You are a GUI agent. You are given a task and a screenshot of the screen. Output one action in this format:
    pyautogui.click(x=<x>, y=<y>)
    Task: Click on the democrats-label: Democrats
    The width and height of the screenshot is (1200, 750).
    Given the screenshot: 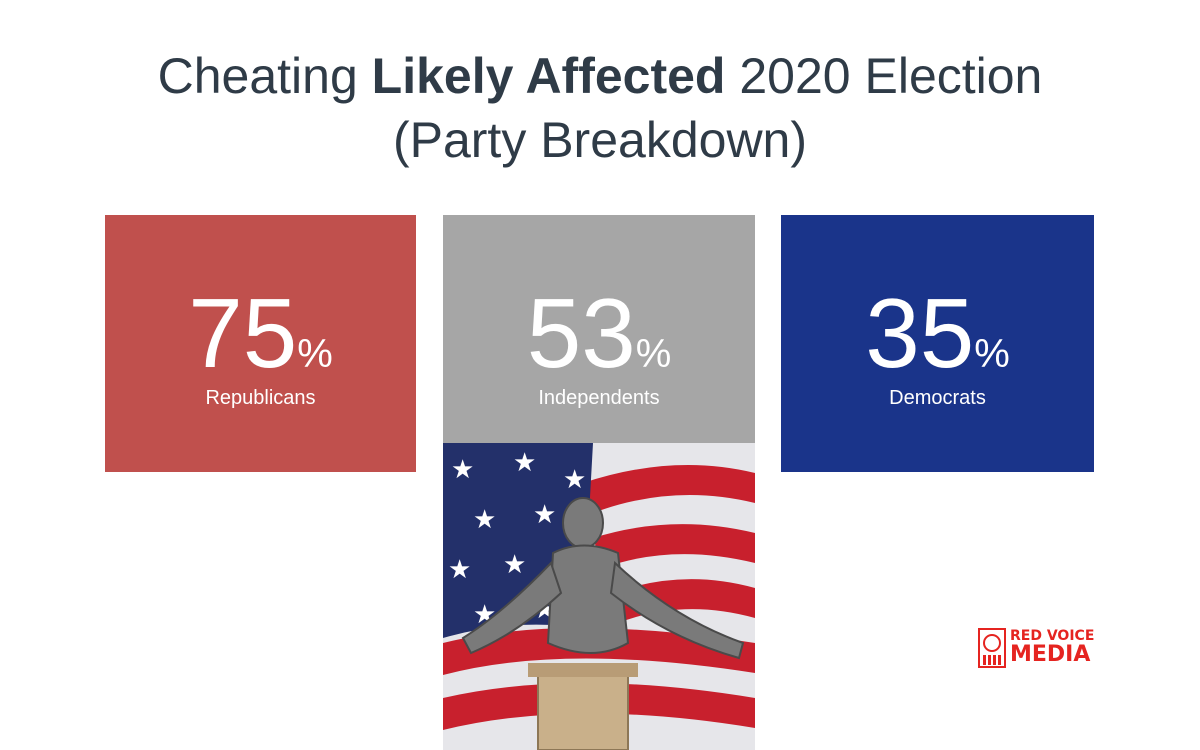 What is the action you would take?
    pyautogui.click(x=937, y=398)
    